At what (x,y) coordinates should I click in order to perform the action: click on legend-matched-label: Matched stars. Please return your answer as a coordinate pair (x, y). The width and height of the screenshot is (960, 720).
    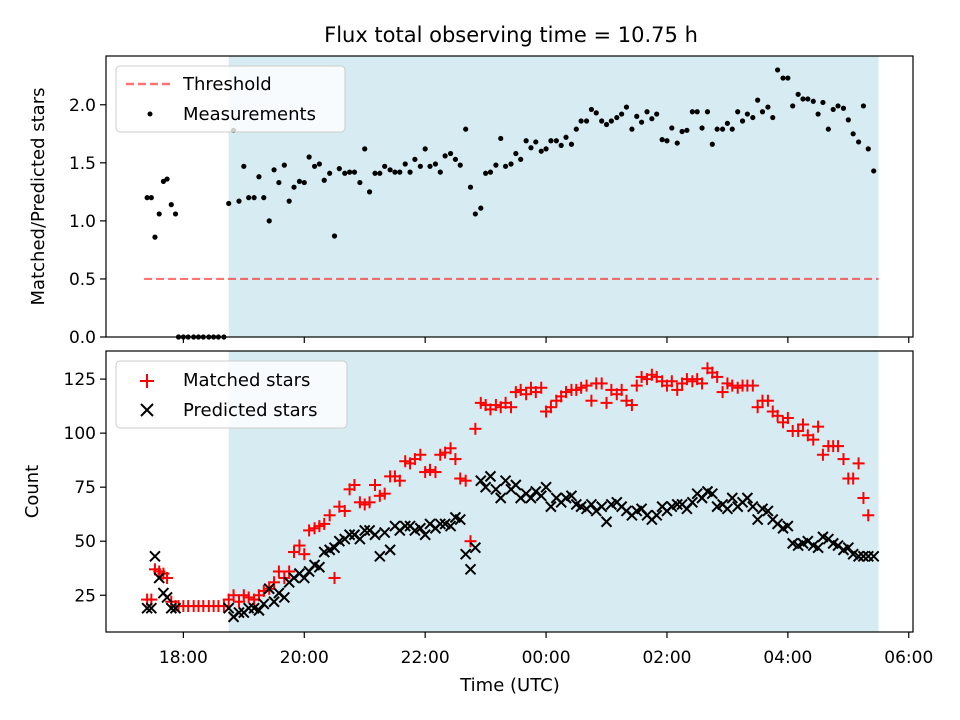
    Looking at the image, I should click on (246, 380).